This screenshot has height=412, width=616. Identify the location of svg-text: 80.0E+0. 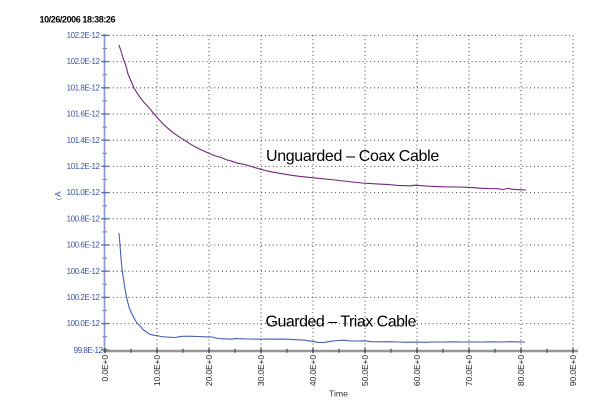
(521, 370).